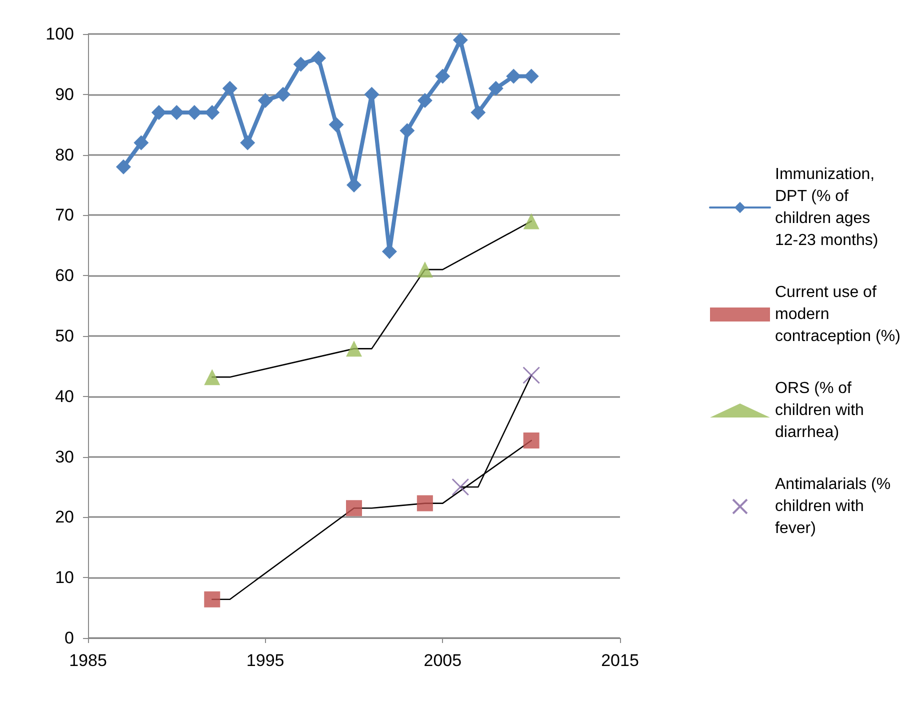  Describe the element at coordinates (620, 660) in the screenshot. I see `x-tick-label: 2015` at that location.